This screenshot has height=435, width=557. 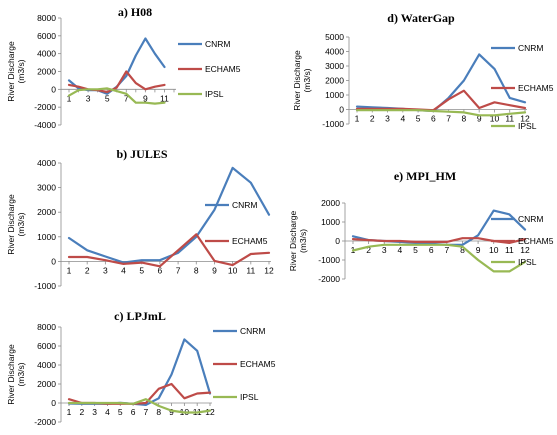 What do you see at coordinates (45, 422) in the screenshot?
I see `y-tick-label: -2000` at bounding box center [45, 422].